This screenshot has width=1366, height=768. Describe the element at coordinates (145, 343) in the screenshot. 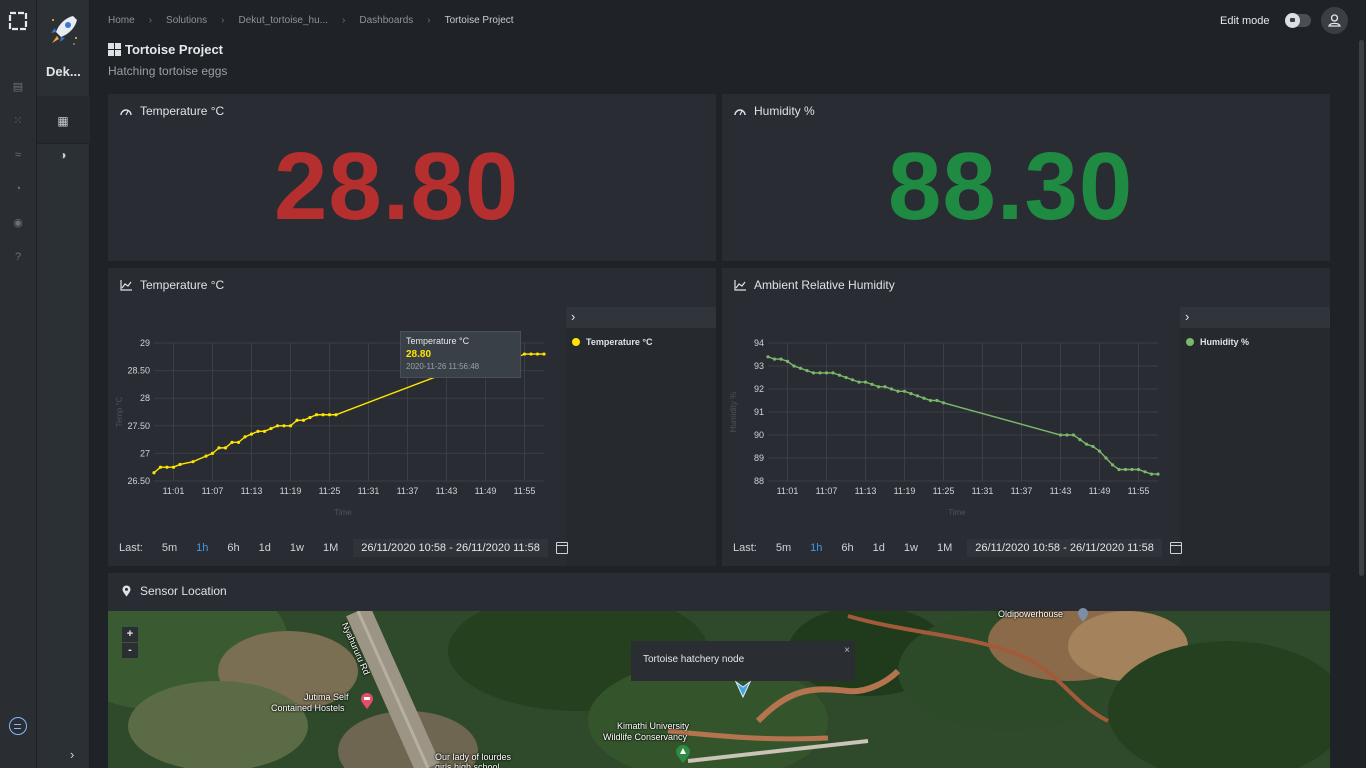

I see `y-tick-label: 29` at that location.